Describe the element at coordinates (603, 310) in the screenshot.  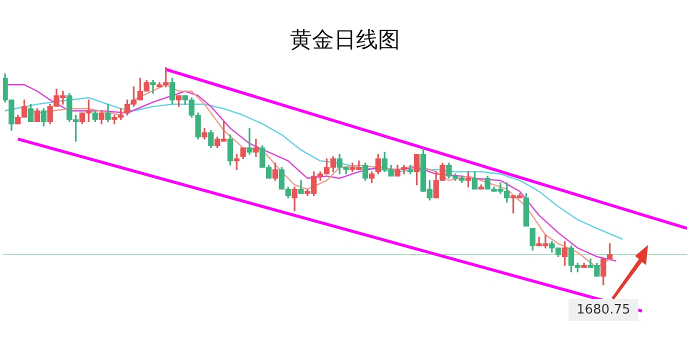
I see `text: 1680.75` at that location.